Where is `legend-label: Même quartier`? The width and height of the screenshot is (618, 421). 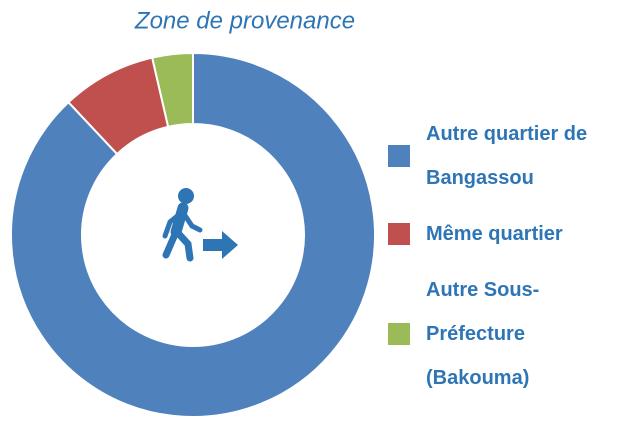
legend-label: Même quartier is located at coordinates (494, 234).